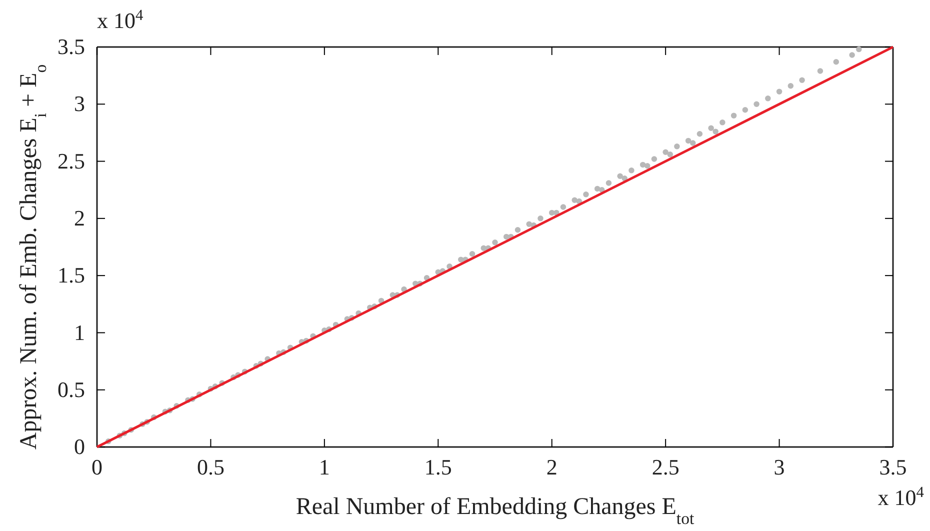 This screenshot has height=531, width=930. Describe the element at coordinates (79, 217) in the screenshot. I see `y-tick-label: 2` at that location.